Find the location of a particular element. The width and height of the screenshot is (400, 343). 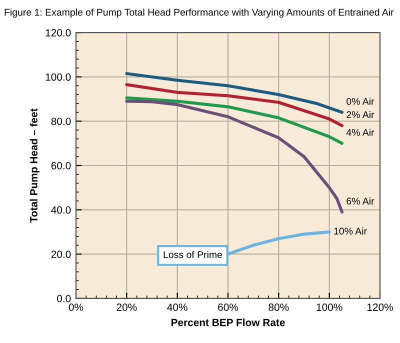

y-axis-title: Total Pump Head – feet is located at coordinates (35, 165).